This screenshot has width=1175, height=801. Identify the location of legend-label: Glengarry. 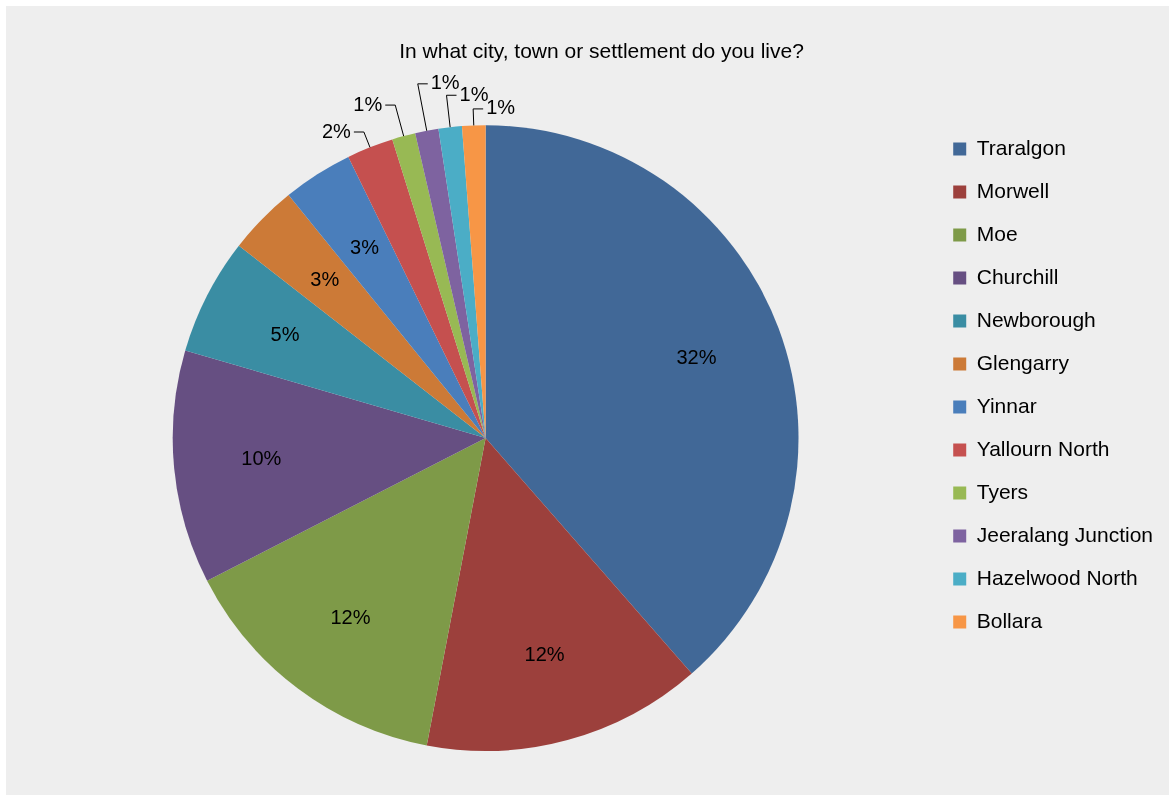
(1023, 362).